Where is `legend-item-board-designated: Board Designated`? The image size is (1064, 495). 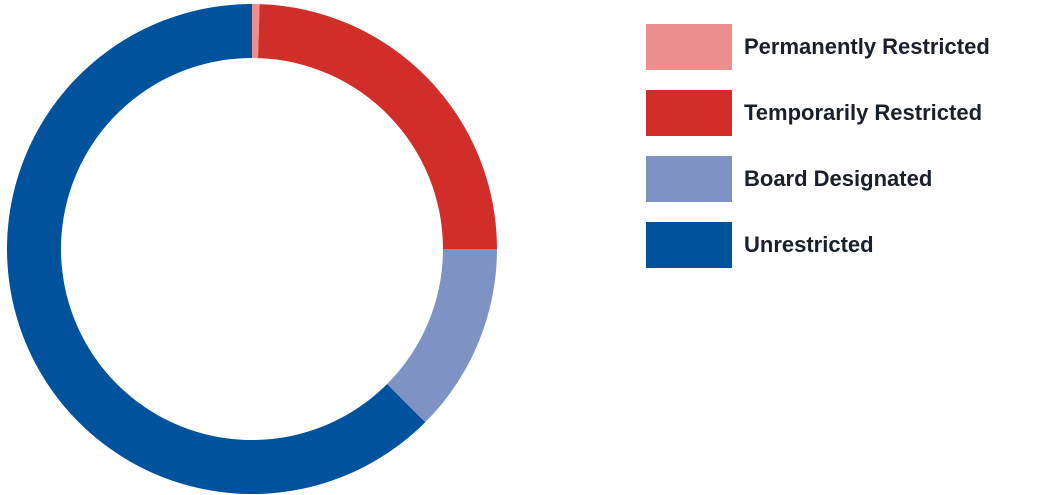 legend-item-board-designated: Board Designated is located at coordinates (855, 179).